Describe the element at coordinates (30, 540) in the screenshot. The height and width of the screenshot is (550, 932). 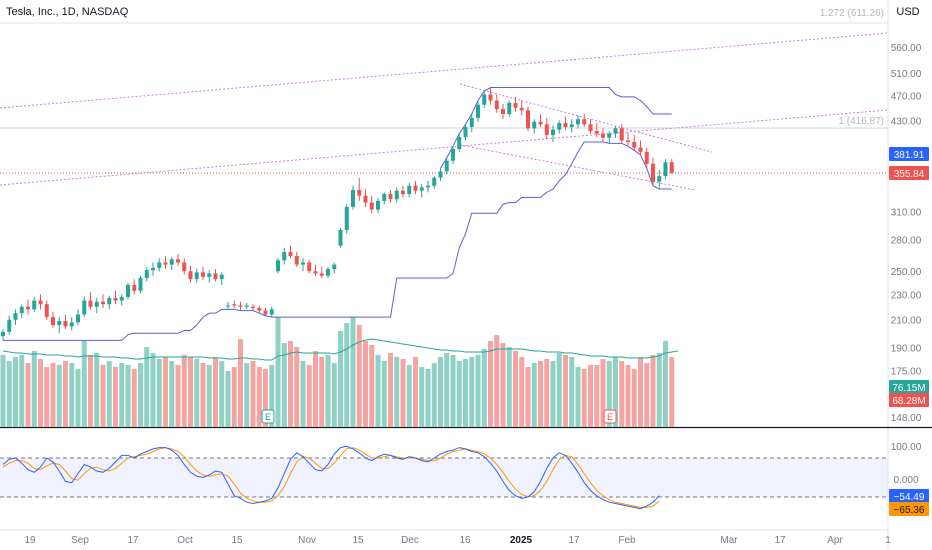
I see `time-tick-label: 19` at that location.